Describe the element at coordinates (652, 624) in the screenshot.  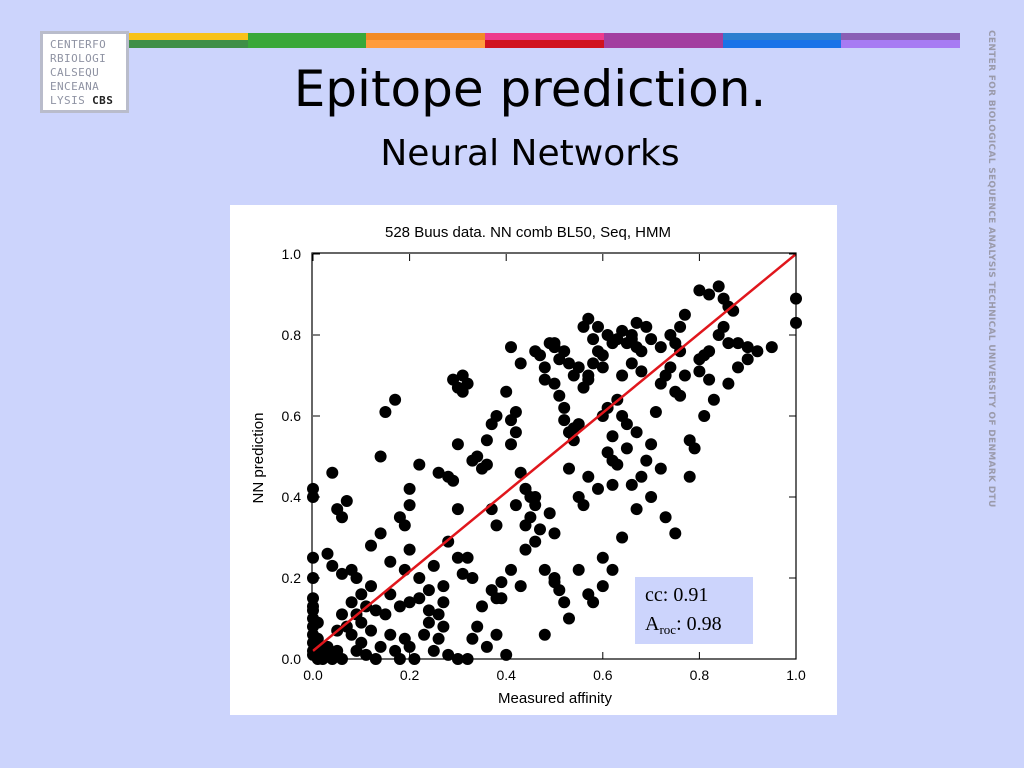
I see `aroc-label: A` at that location.